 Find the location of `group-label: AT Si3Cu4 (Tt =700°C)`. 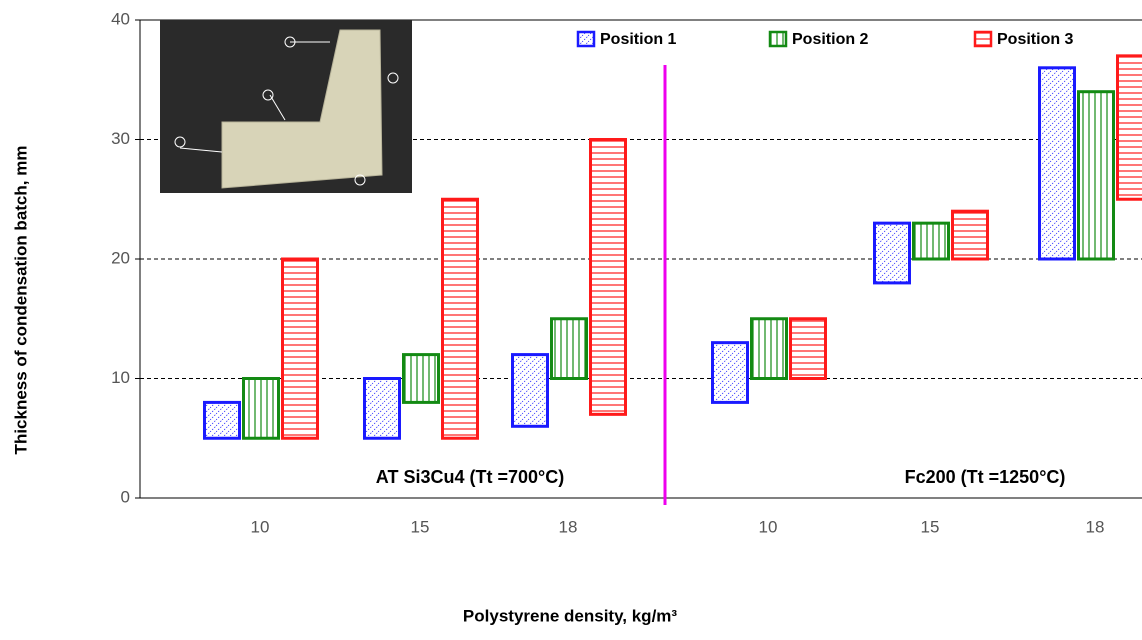

group-label: AT Si3Cu4 (Tt =700°C) is located at coordinates (470, 477).